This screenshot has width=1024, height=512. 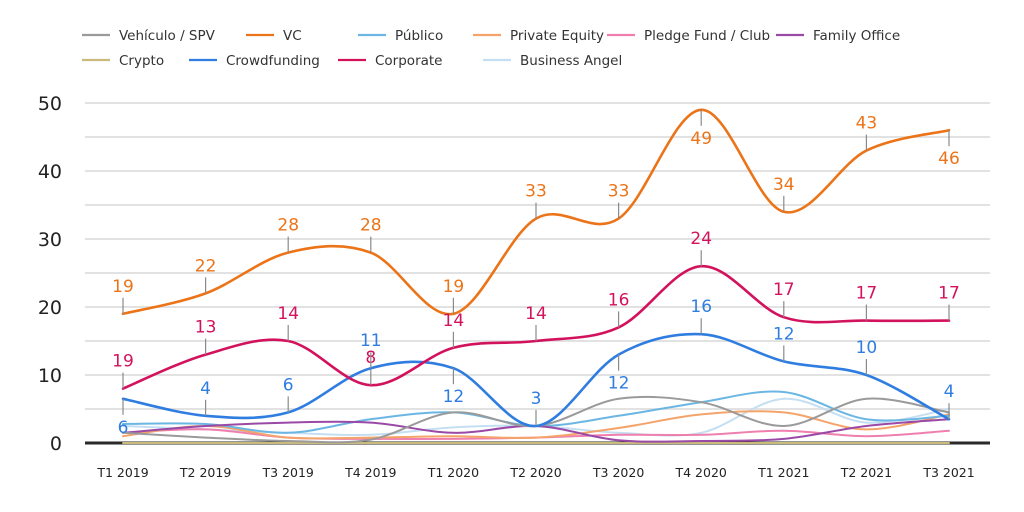 I want to click on x-tick-label: T4 2020, so click(x=701, y=472).